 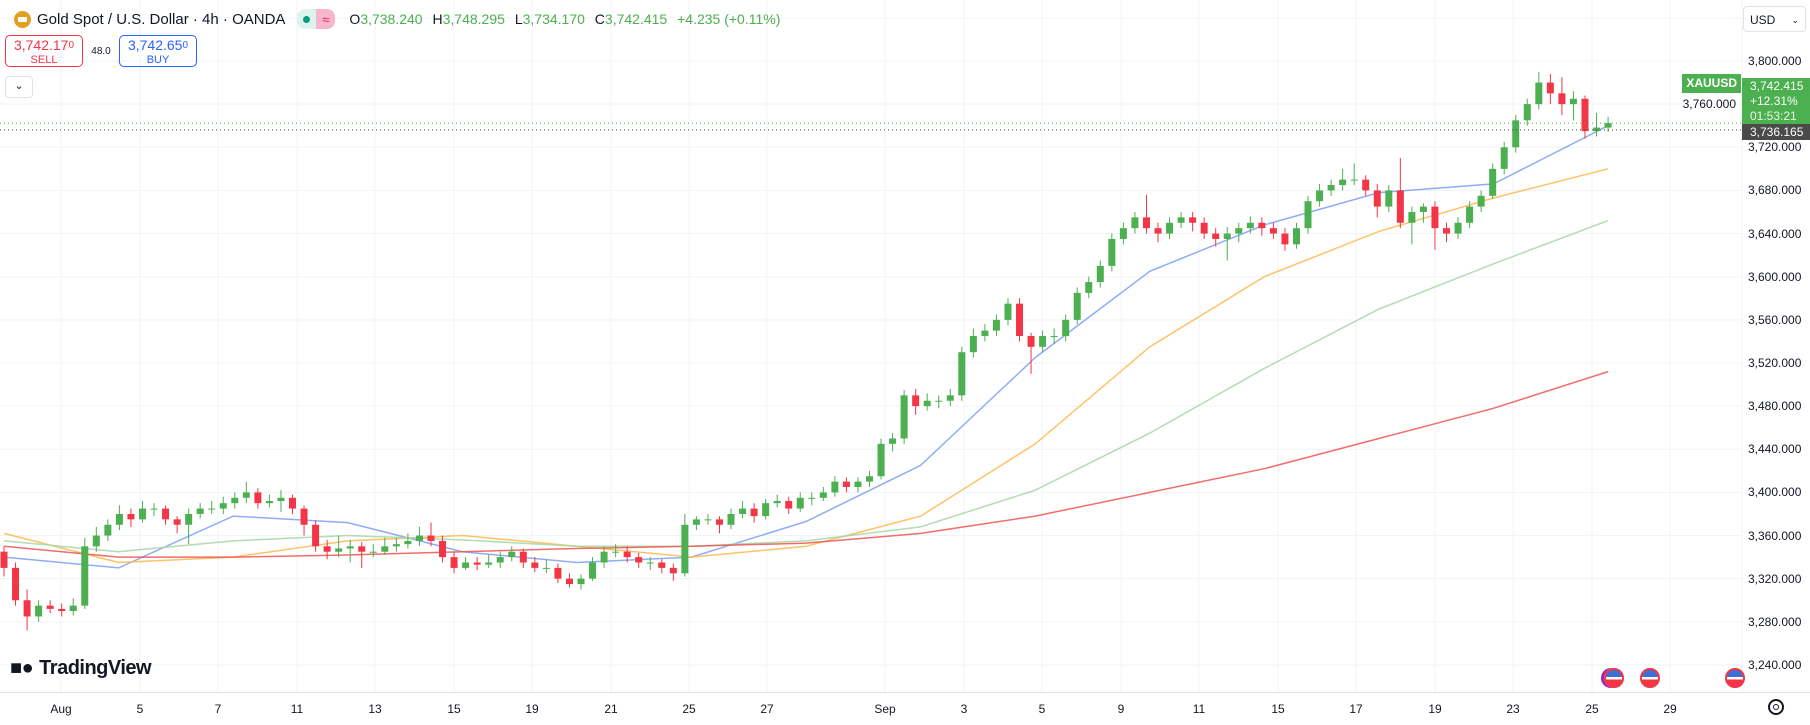 What do you see at coordinates (155, 45) in the screenshot?
I see `buy-price: 3,742.65` at bounding box center [155, 45].